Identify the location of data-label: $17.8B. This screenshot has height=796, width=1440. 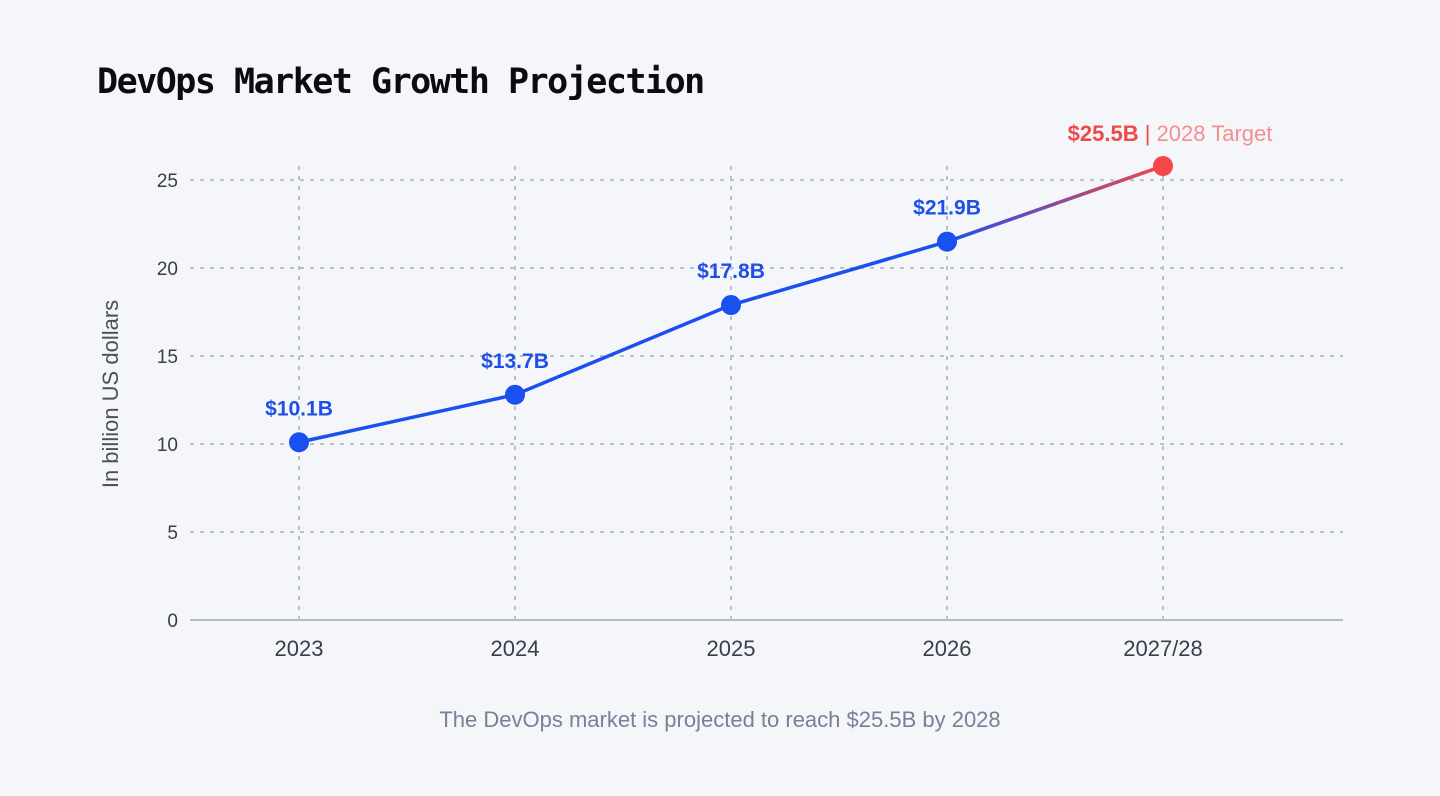
(731, 271).